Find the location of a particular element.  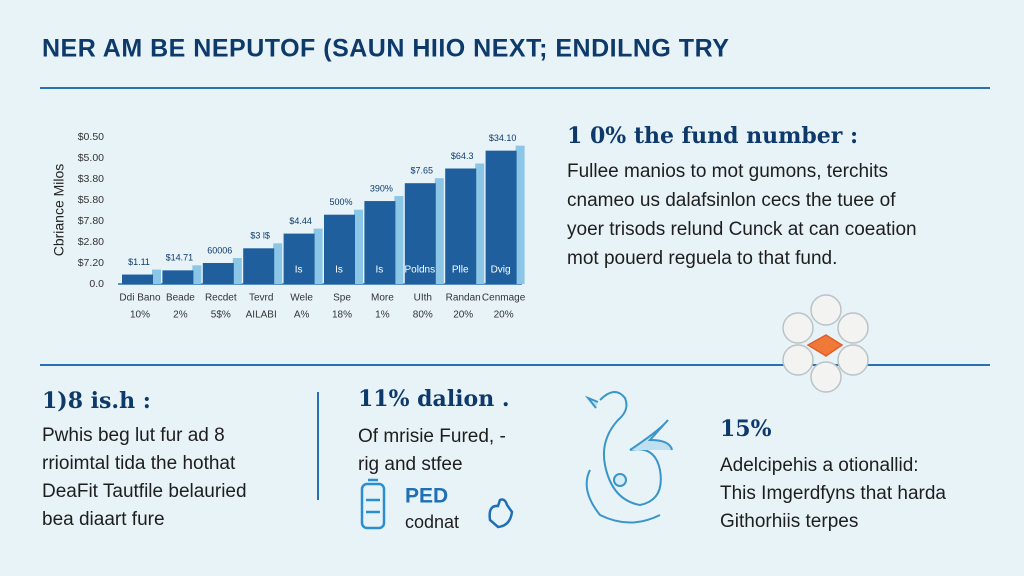

value-label: $64.3 is located at coordinates (462, 156).